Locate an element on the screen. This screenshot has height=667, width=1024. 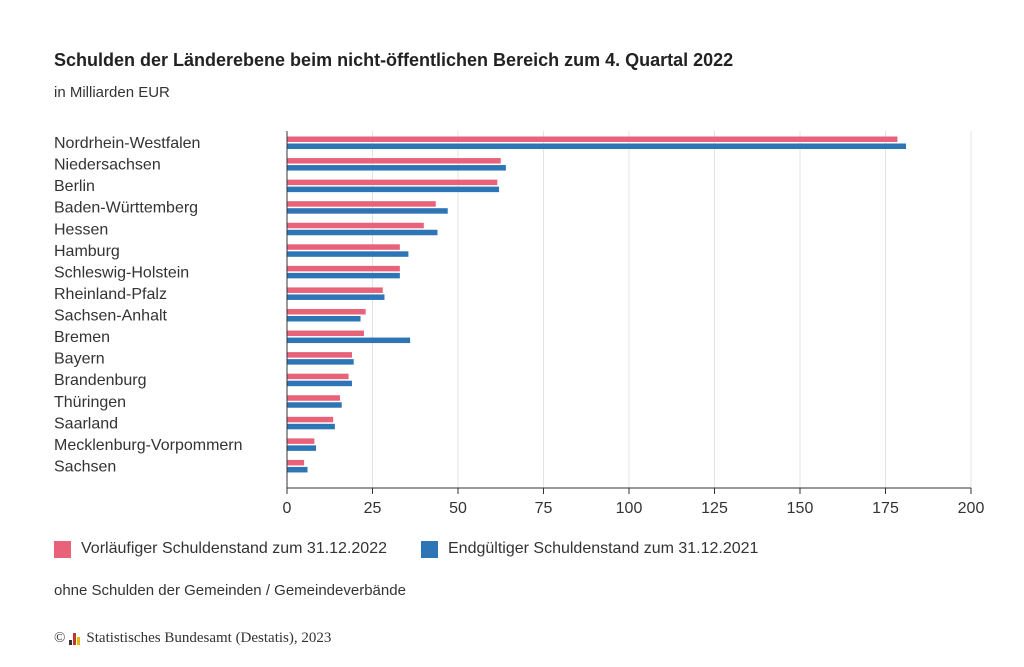
x-tick-label: 100 is located at coordinates (629, 508).